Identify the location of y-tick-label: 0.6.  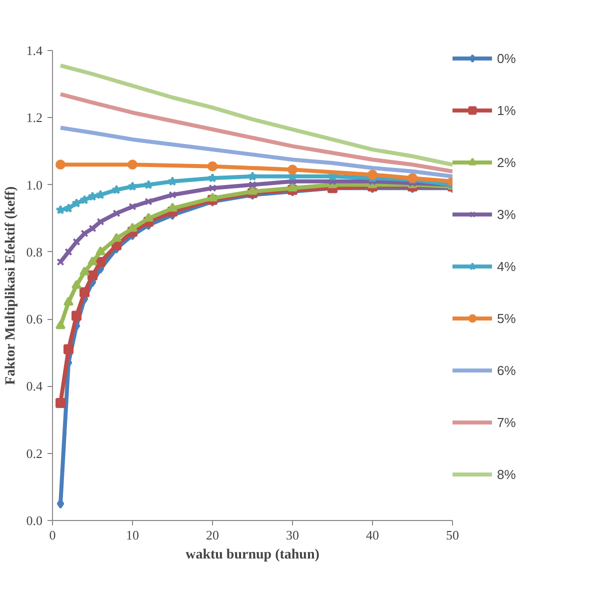
(34, 319).